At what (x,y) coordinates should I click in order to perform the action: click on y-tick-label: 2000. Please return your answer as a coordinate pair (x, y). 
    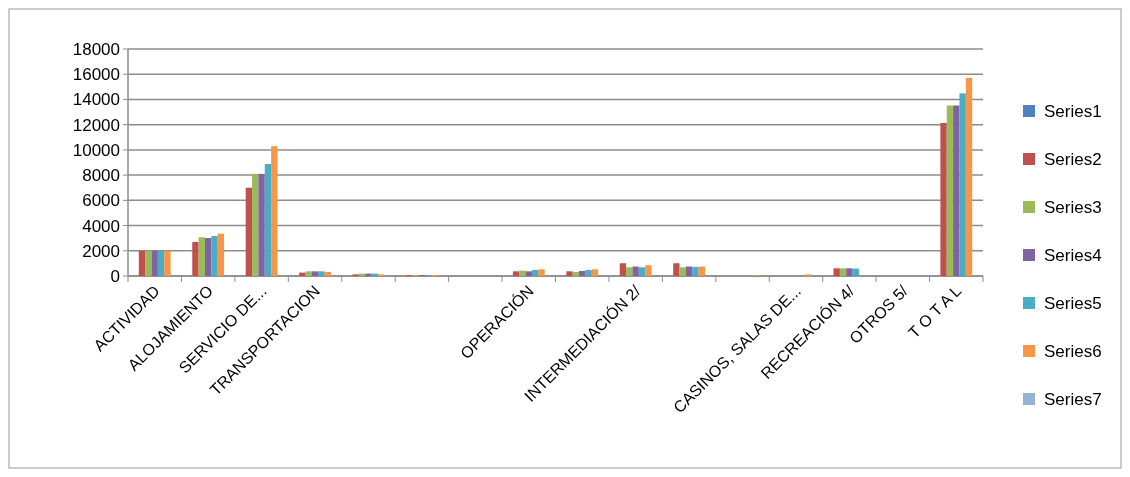
    Looking at the image, I should click on (101, 251).